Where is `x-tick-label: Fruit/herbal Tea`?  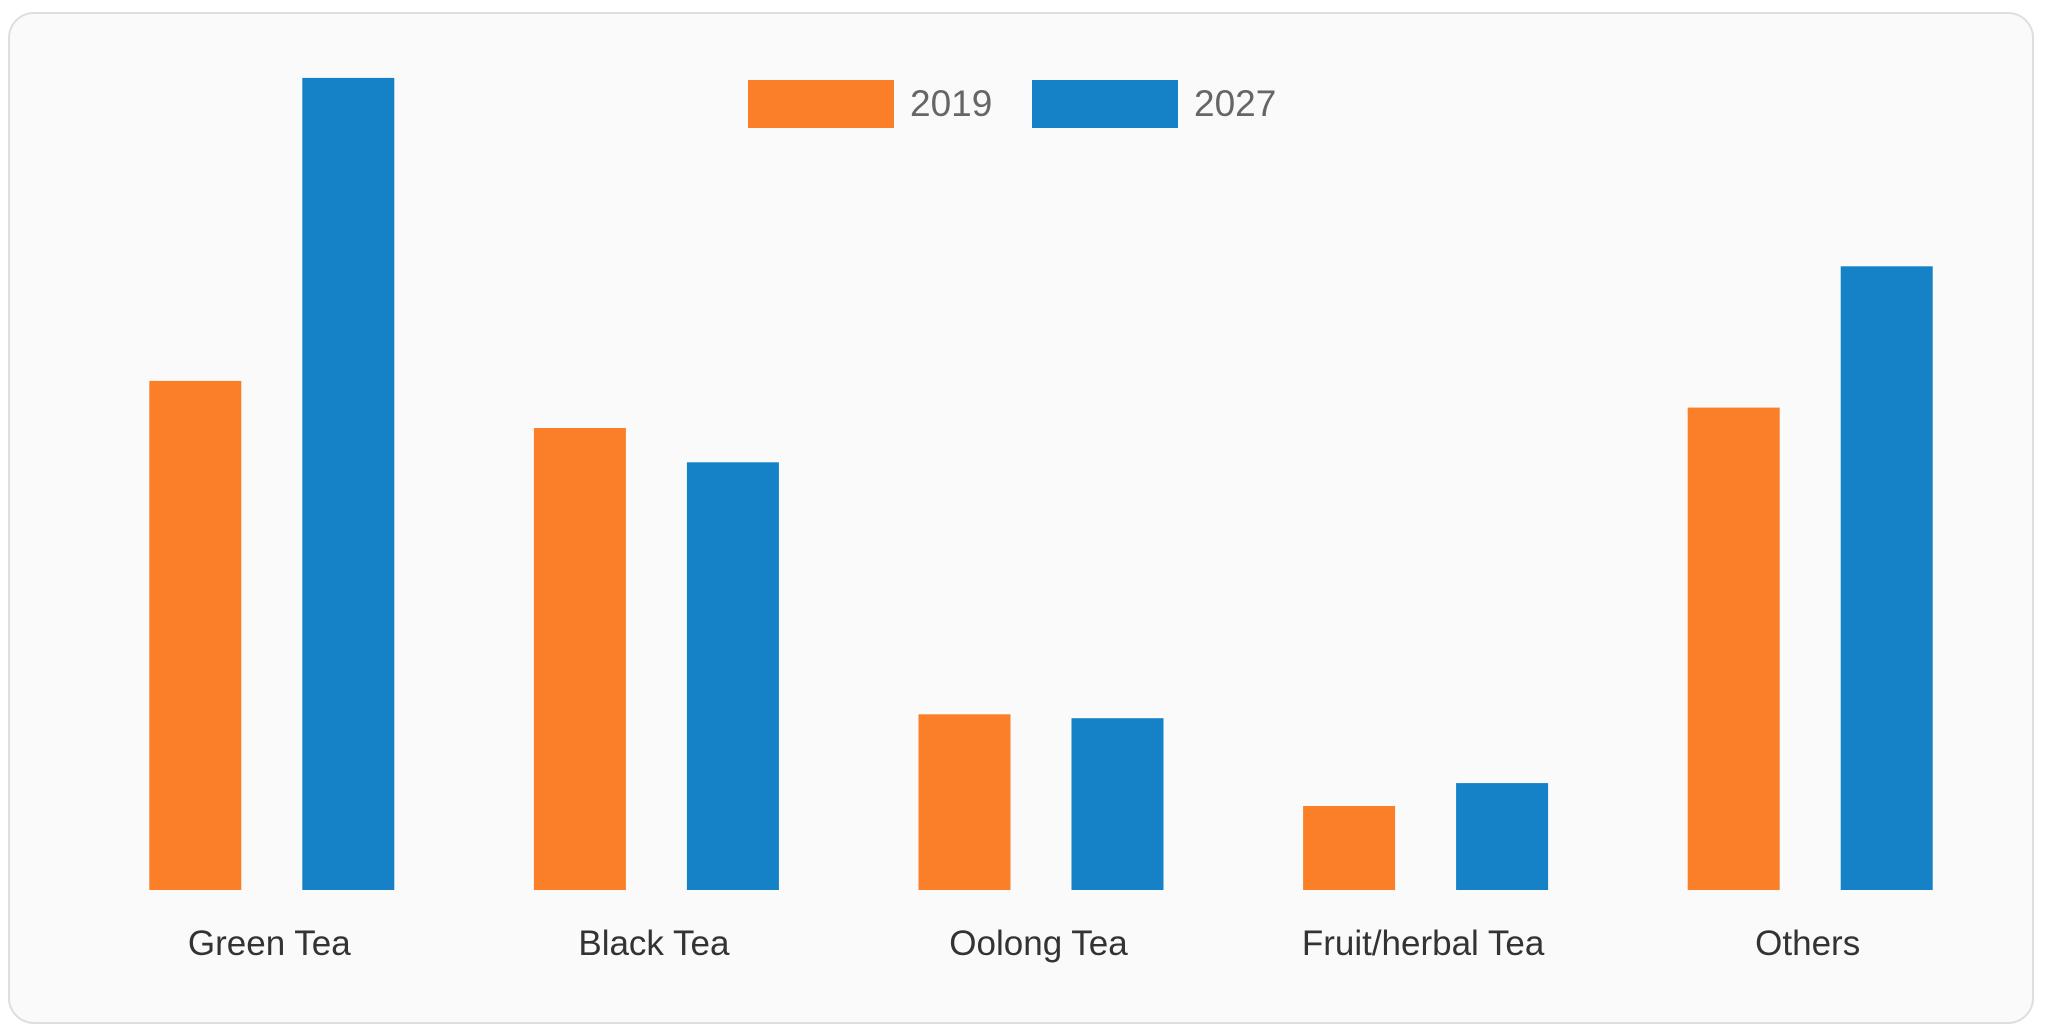 x-tick-label: Fruit/herbal Tea is located at coordinates (1423, 943).